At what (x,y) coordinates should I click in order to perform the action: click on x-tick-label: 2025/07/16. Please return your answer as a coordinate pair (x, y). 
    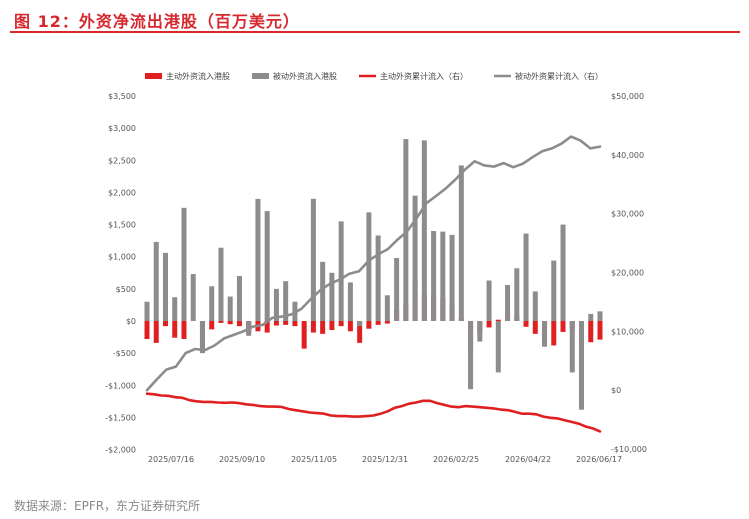
    Looking at the image, I should click on (171, 459).